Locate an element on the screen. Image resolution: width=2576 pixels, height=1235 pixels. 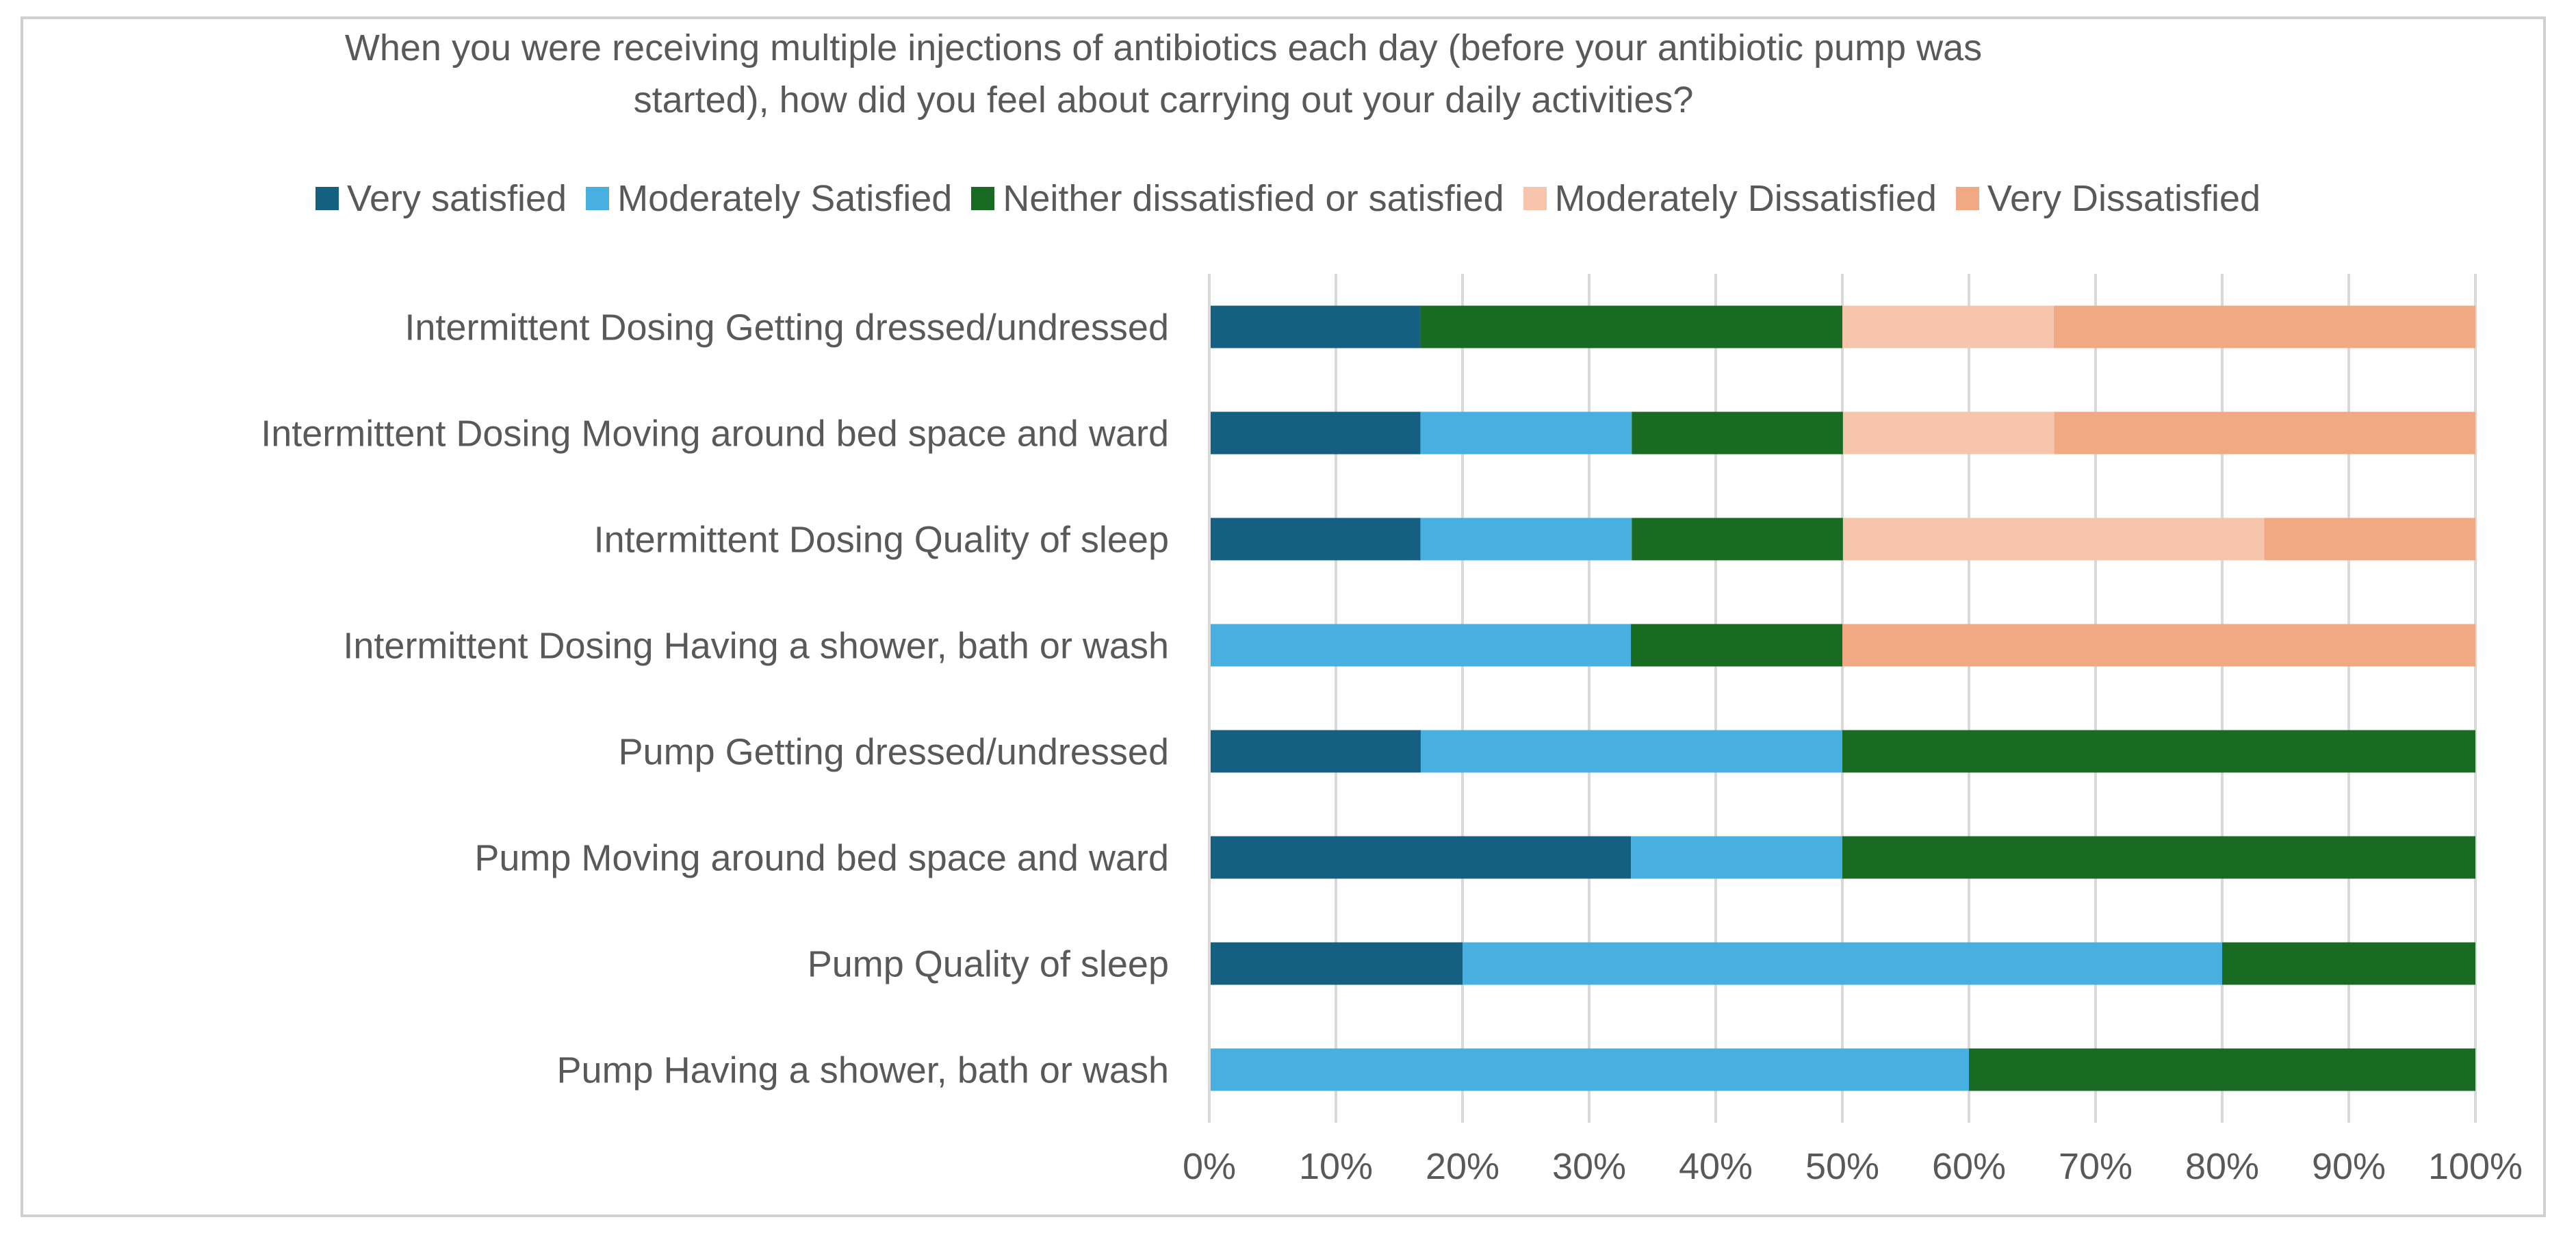
x-tick-label: 0% is located at coordinates (1209, 1166).